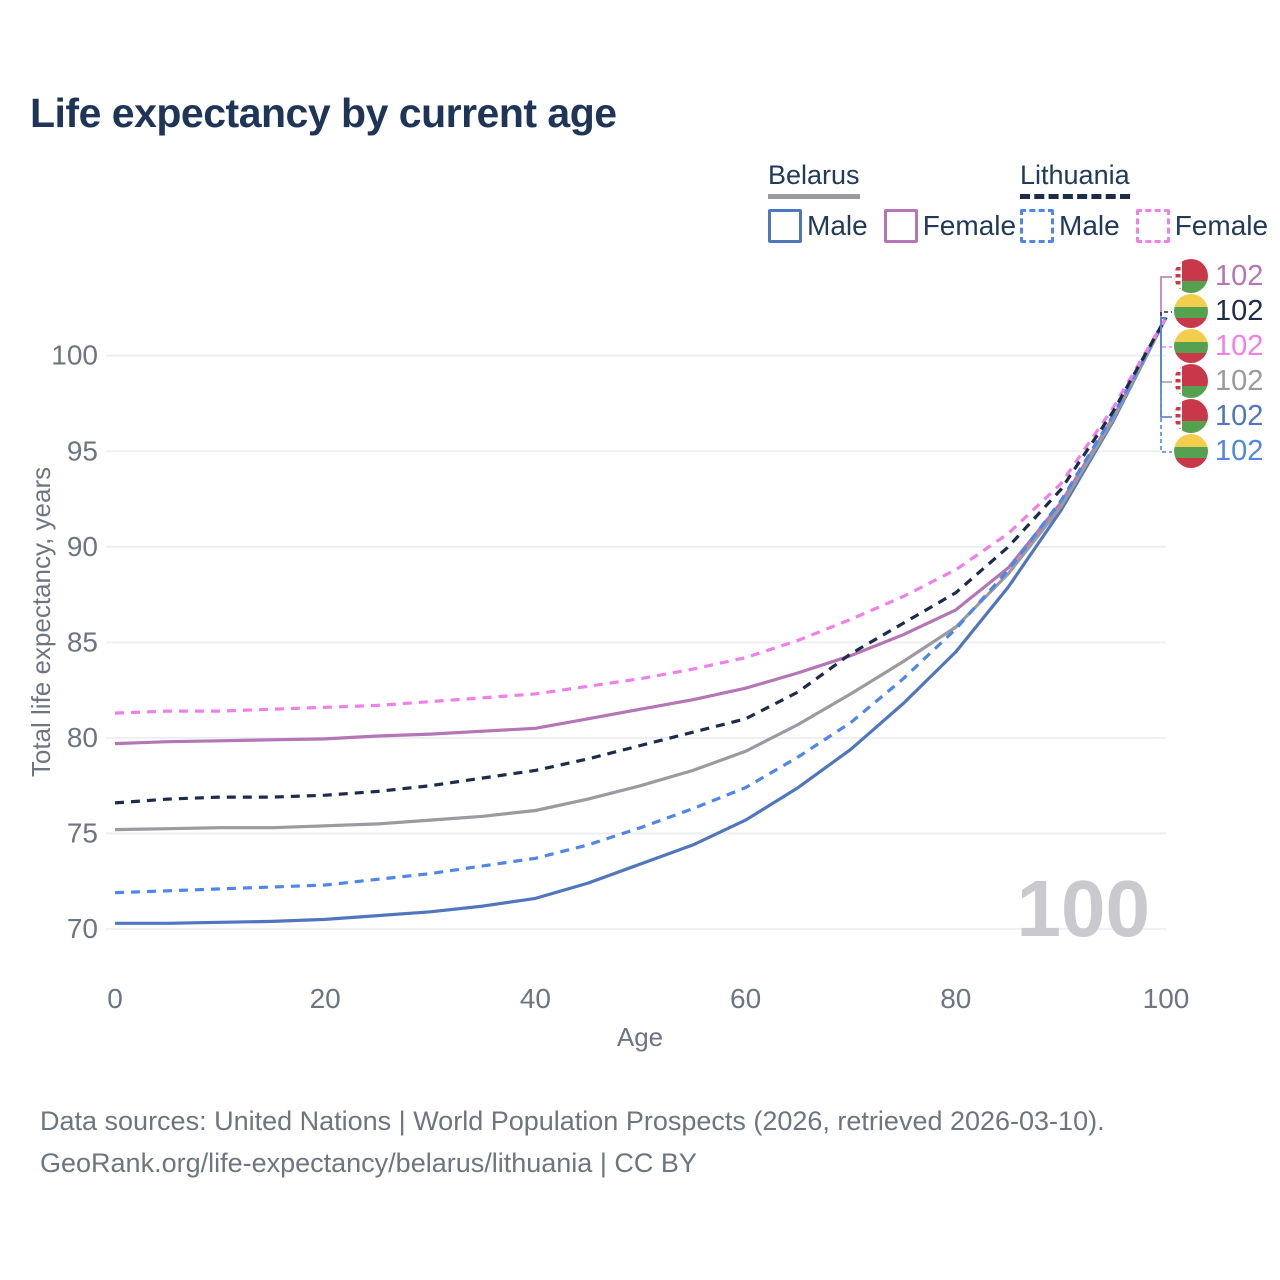 The image size is (1280, 1280). What do you see at coordinates (82, 450) in the screenshot?
I see `y-tick-label: 95` at bounding box center [82, 450].